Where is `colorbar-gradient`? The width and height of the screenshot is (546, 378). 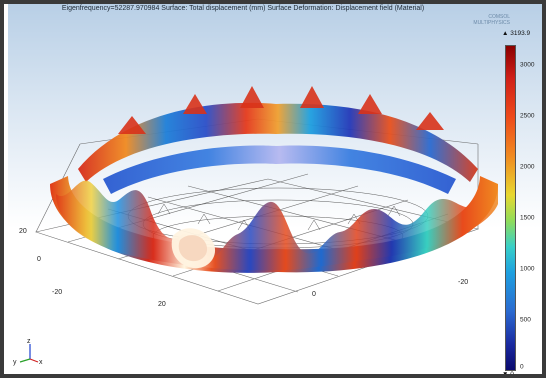 colorbar-gradient is located at coordinates (510, 208).